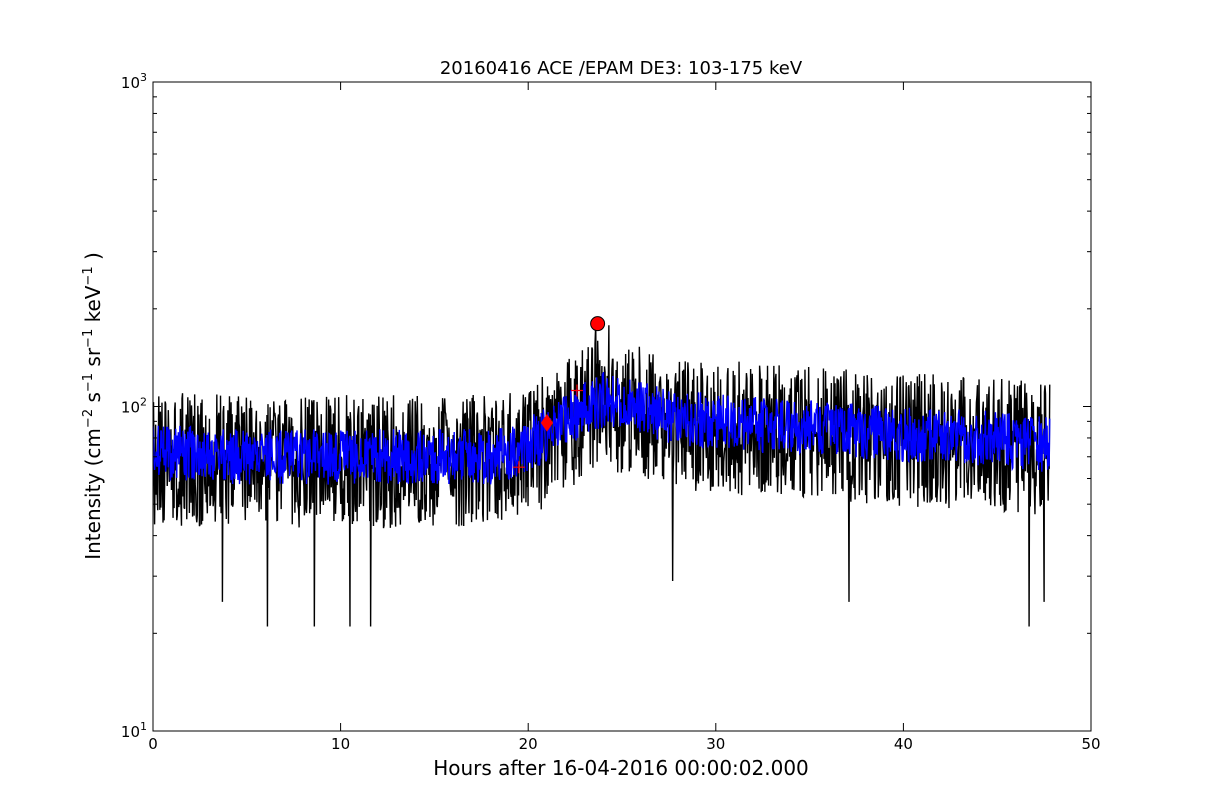 The image size is (1212, 812). What do you see at coordinates (88, 382) in the screenshot?
I see `y-label-sup-2: −1` at bounding box center [88, 382].